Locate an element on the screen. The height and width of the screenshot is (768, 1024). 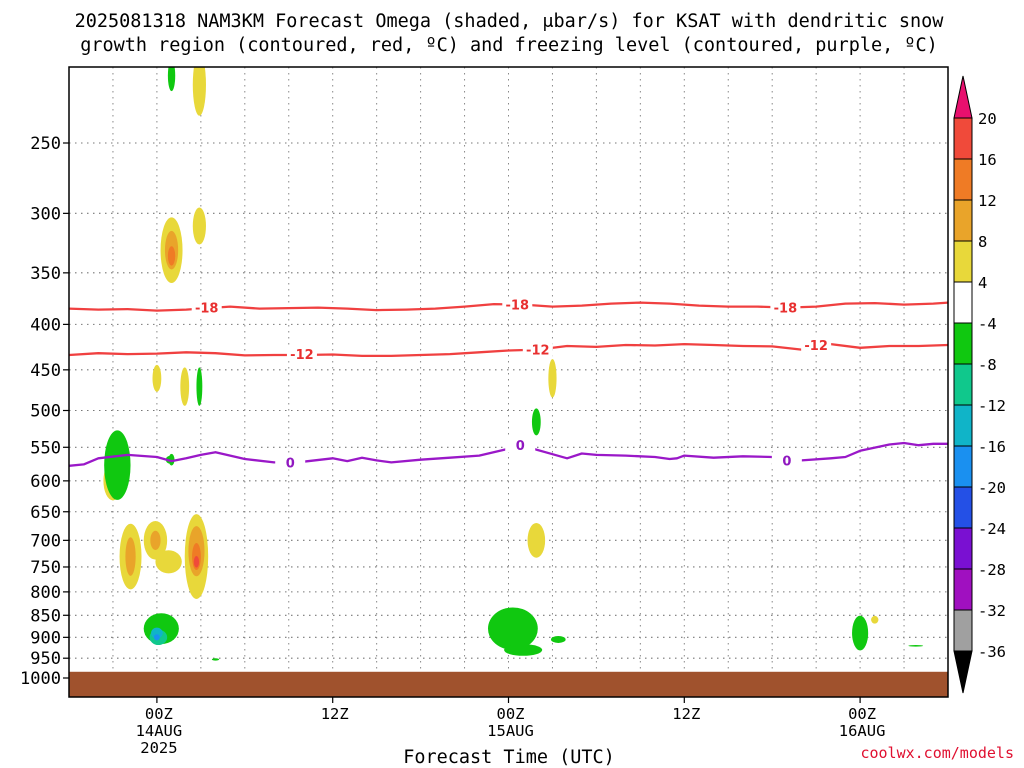
y-tick-label: 950 is located at coordinates (45, 659).